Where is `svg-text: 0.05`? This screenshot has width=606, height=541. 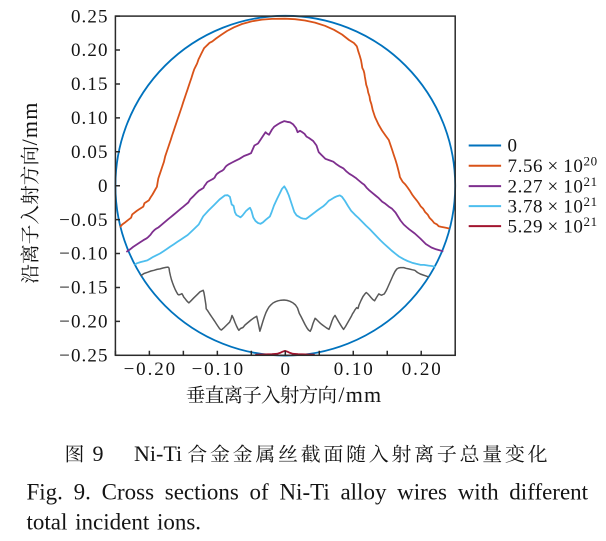 svg-text: 0.05 is located at coordinates (90, 152).